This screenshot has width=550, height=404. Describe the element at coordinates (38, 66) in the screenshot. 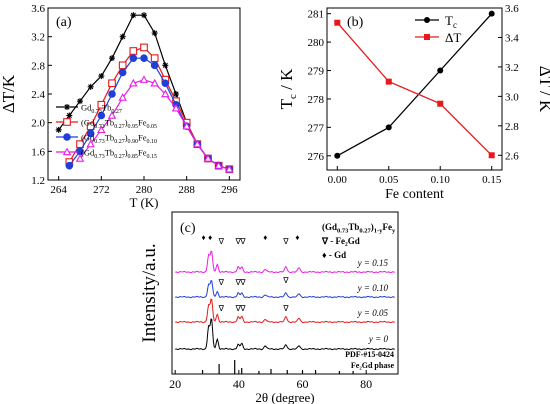

I see `y-tick-label: 2.8` at that location.